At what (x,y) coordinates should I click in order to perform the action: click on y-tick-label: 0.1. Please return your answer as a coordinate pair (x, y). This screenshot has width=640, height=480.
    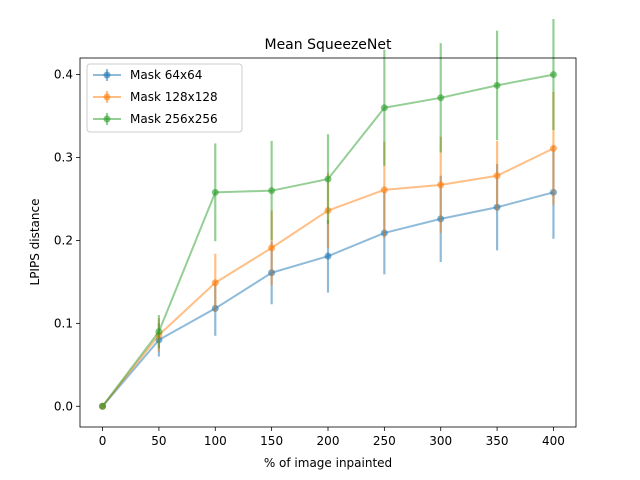
    Looking at the image, I should click on (63, 323).